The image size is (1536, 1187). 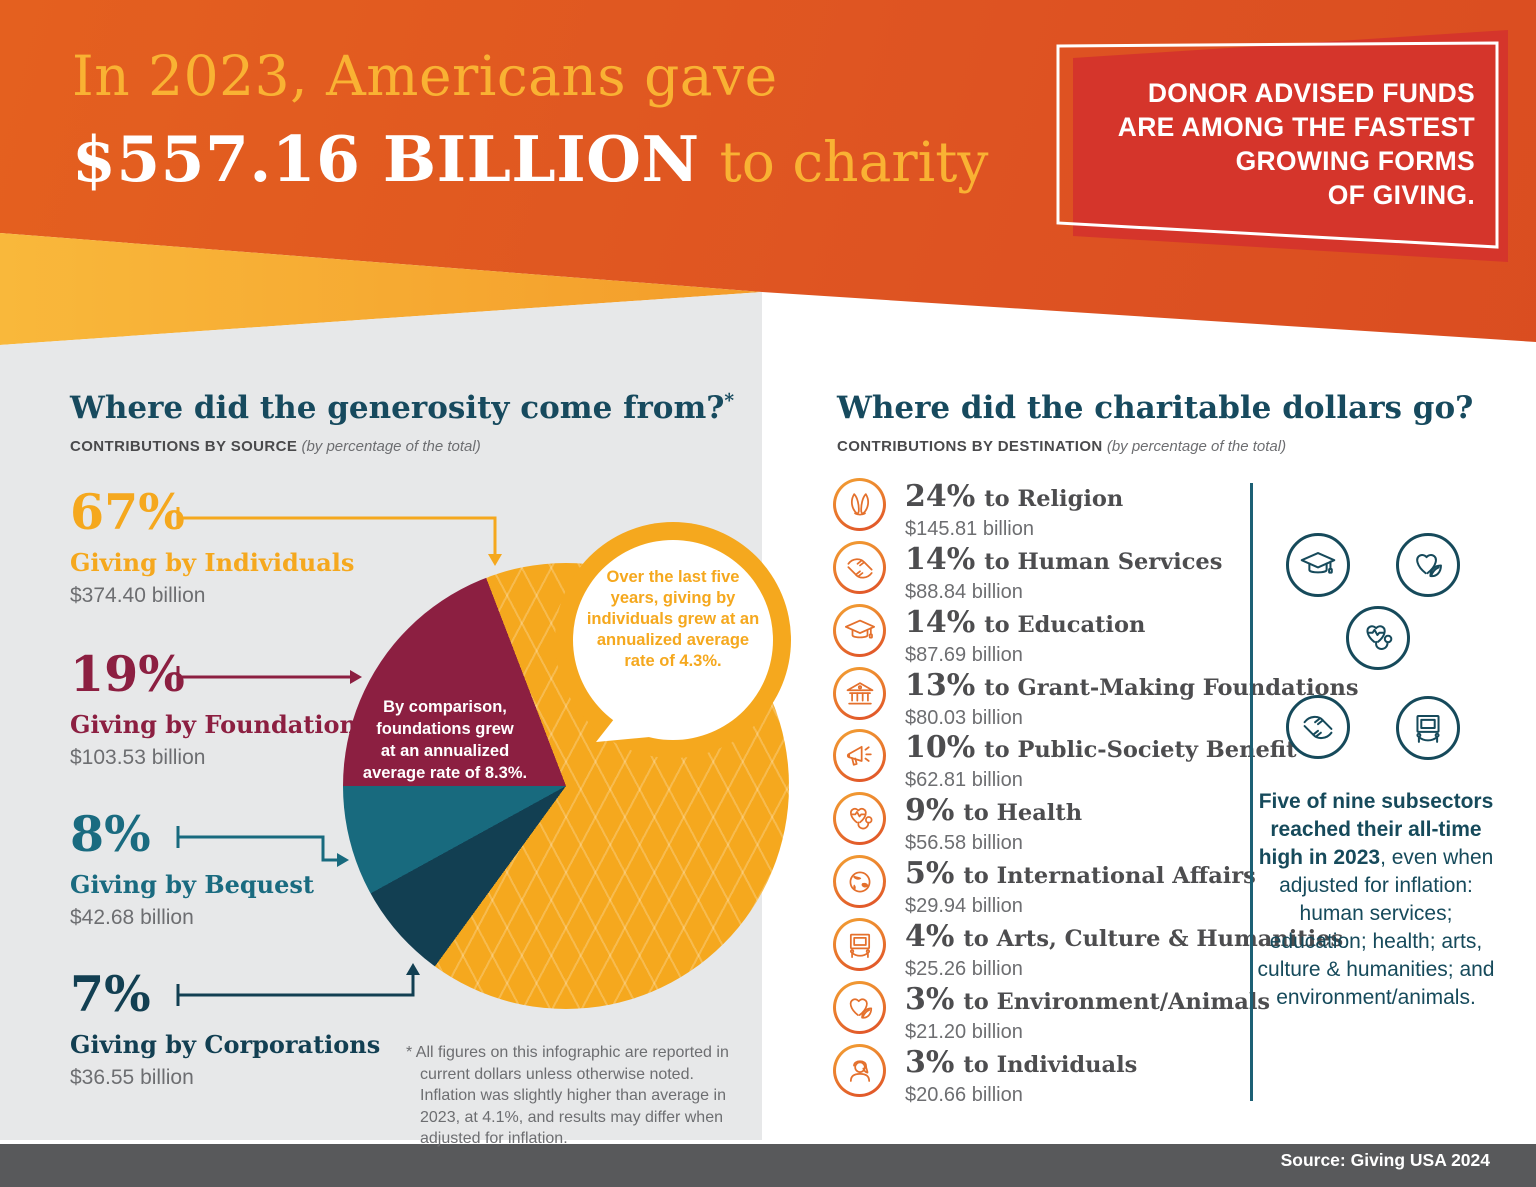 What do you see at coordinates (964, 1032) in the screenshot?
I see `dest-amount: $21.20 billion` at bounding box center [964, 1032].